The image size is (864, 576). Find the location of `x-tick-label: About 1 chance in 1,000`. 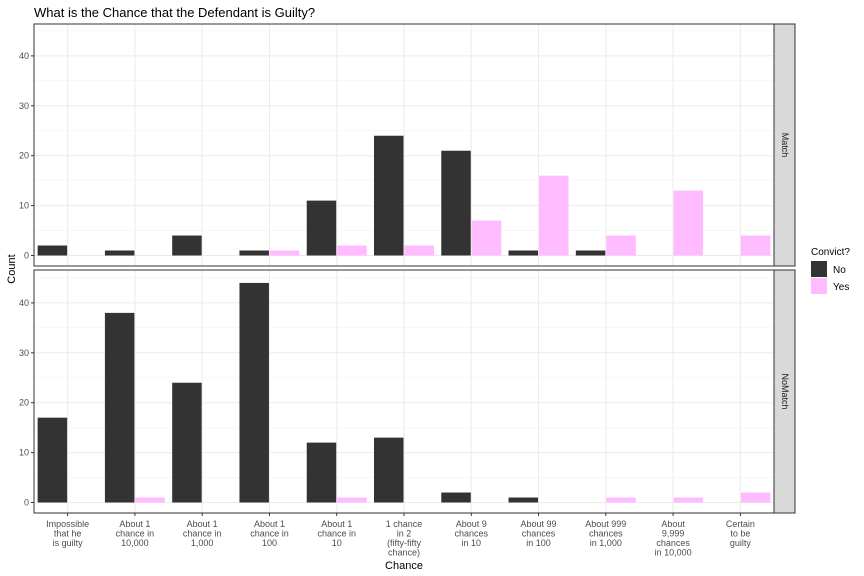

x-tick-label: About 1 chance in 1,000 is located at coordinates (202, 533).